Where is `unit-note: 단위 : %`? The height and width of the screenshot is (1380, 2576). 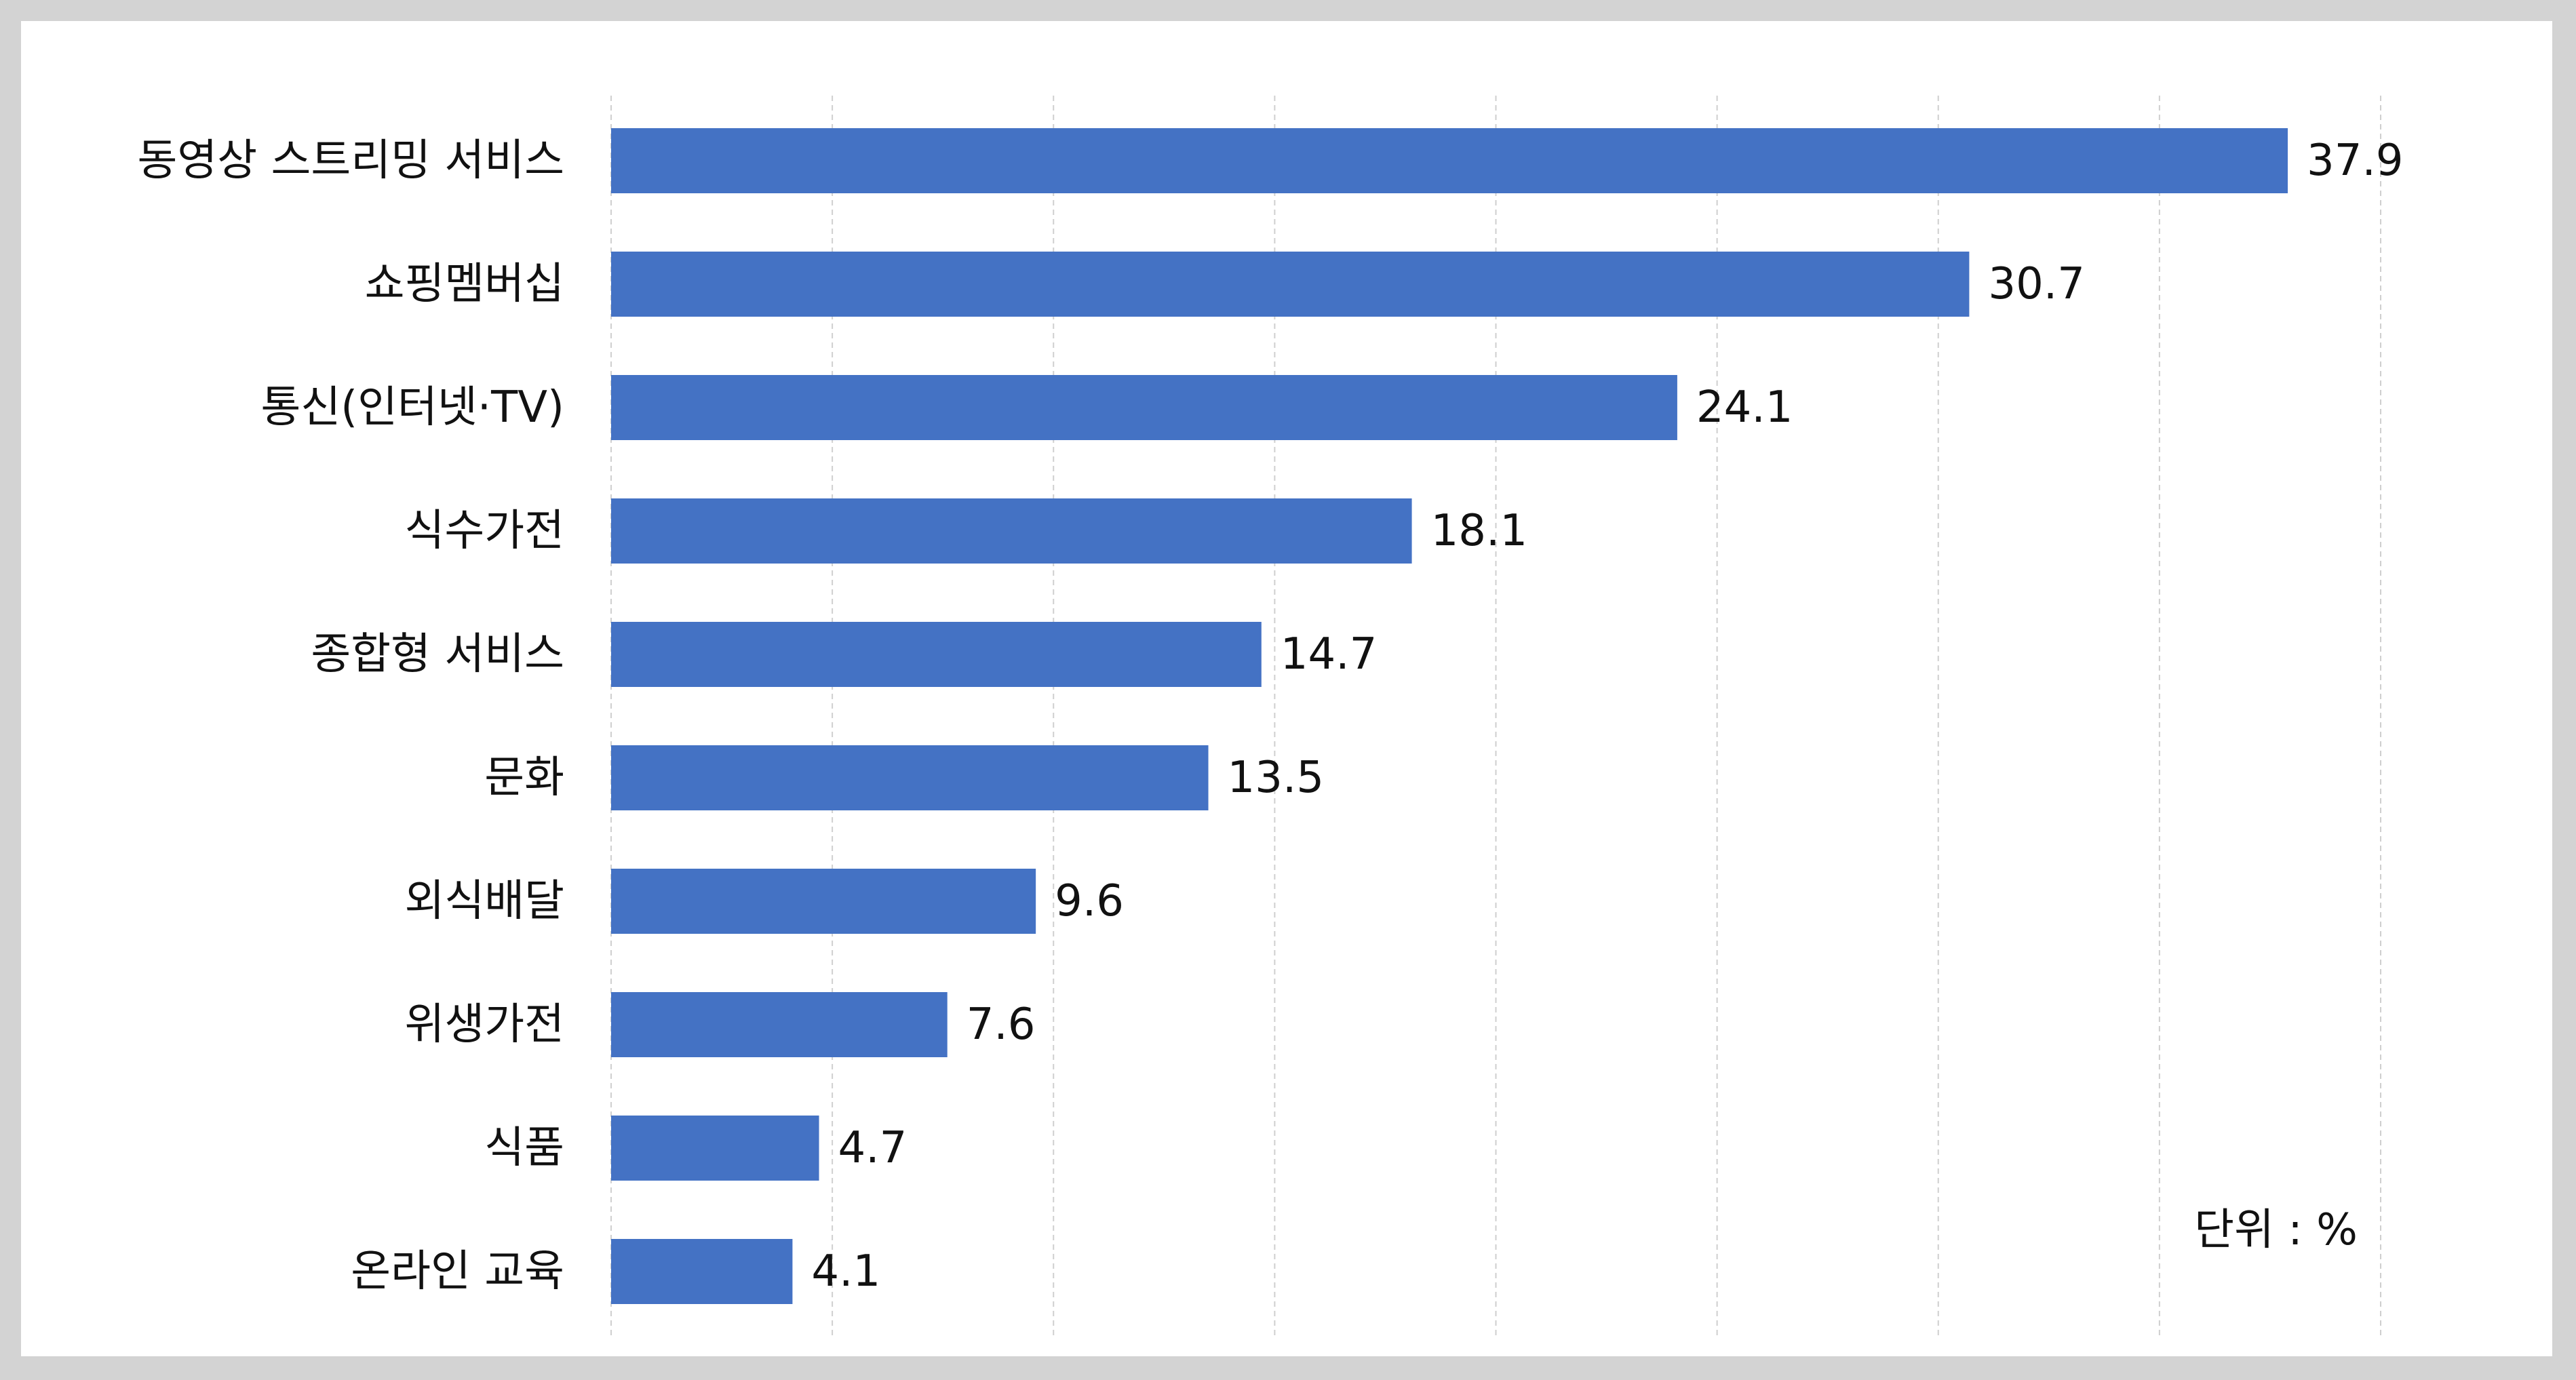 unit-note: 단위 : % is located at coordinates (2276, 1230).